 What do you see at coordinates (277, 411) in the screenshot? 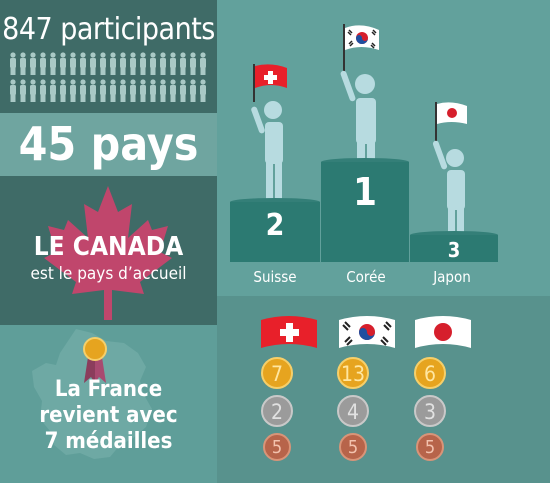
I see `silver-medal-count: 2` at bounding box center [277, 411].